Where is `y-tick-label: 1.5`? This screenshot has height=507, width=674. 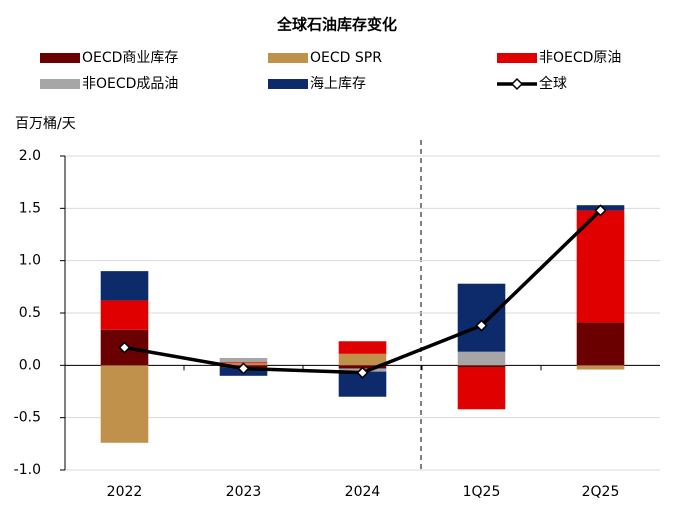 y-tick-label: 1.5 is located at coordinates (30, 208).